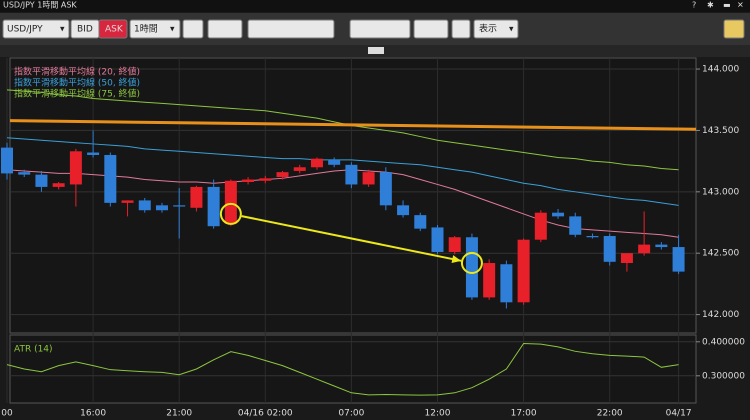 The width and height of the screenshot is (750, 420). I want to click on settings-icon: ✱, so click(710, 5).